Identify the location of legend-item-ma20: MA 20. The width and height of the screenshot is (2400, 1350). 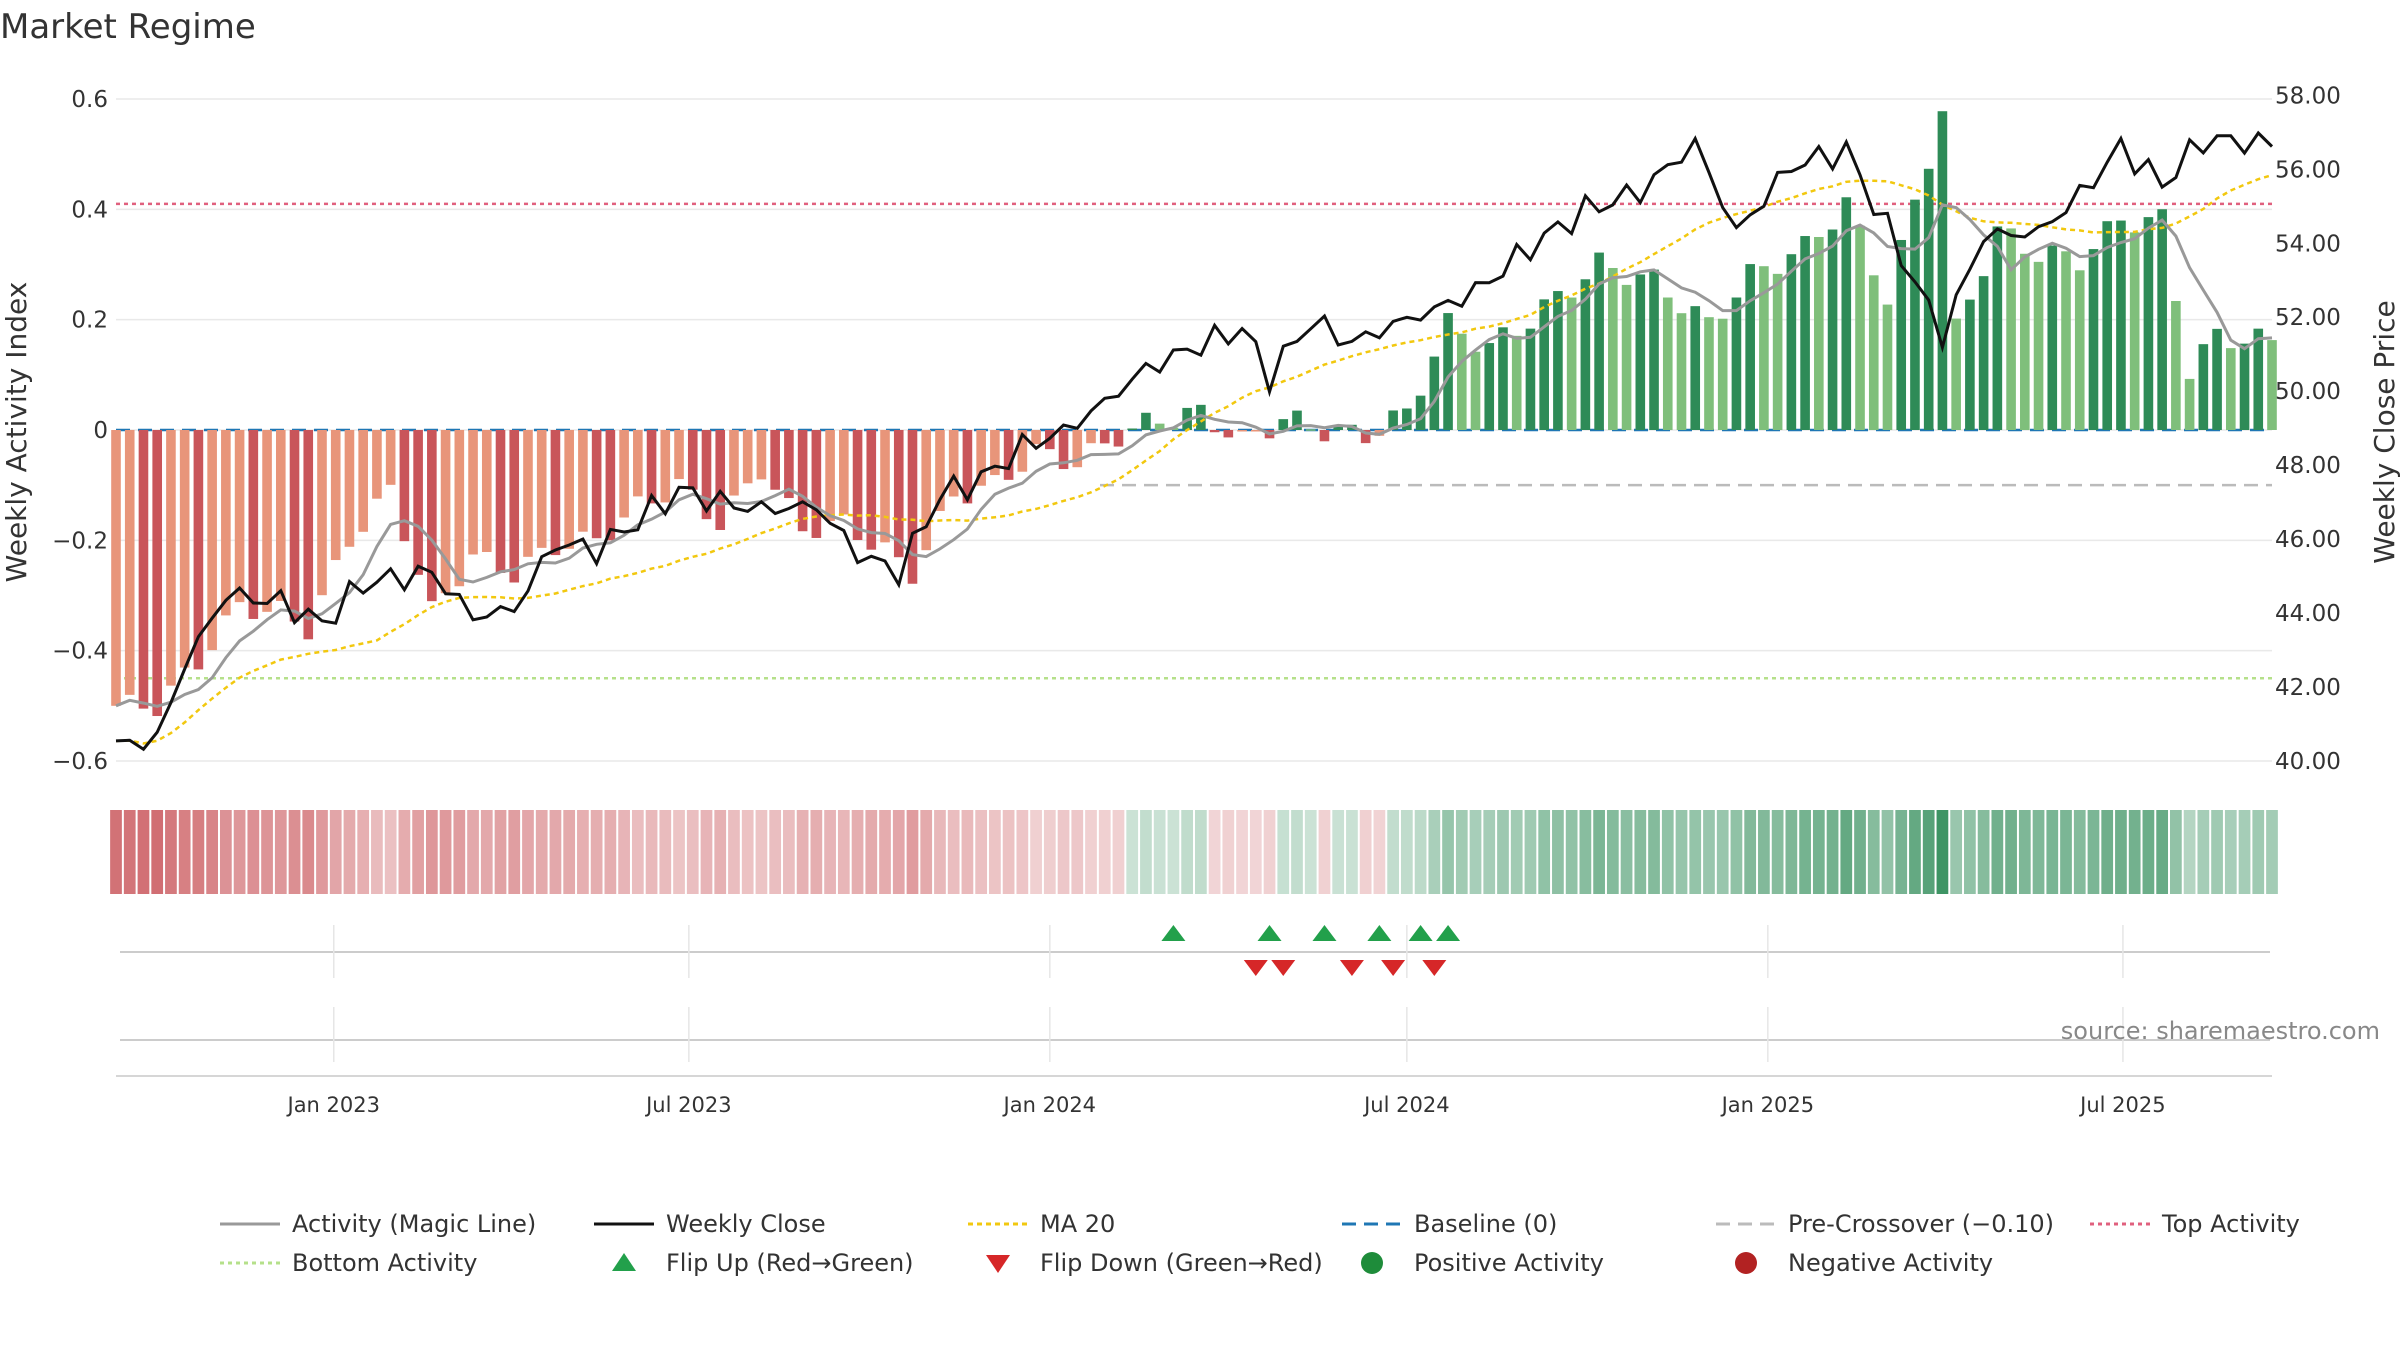
(1041, 1224).